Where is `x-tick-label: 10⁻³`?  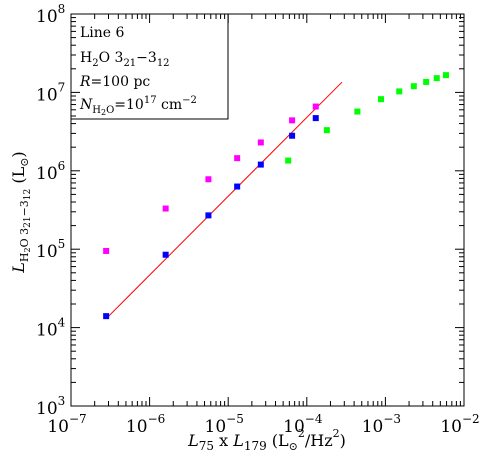 x-tick-label: 10⁻³ is located at coordinates (381, 424).